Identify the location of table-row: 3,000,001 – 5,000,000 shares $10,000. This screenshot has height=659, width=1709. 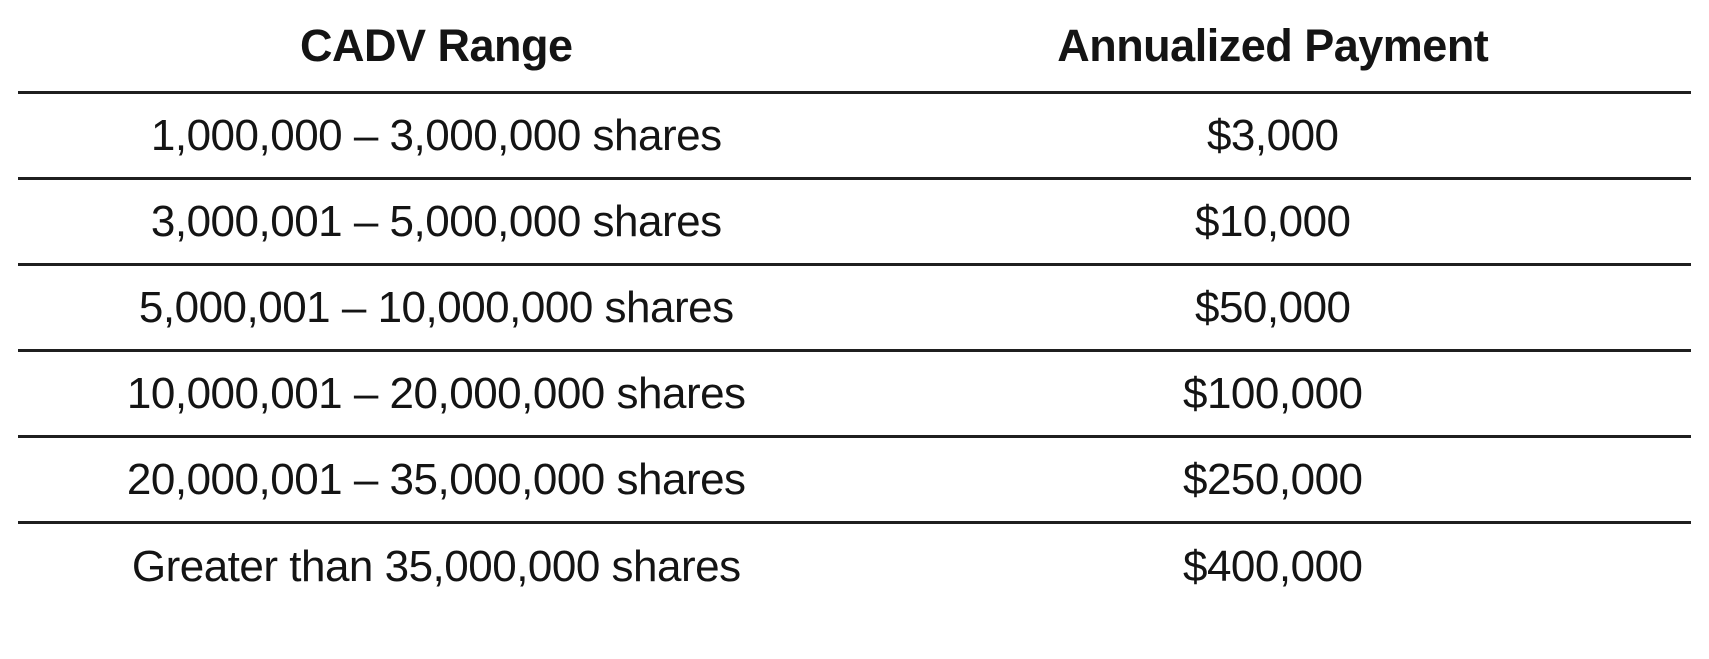
(854, 223).